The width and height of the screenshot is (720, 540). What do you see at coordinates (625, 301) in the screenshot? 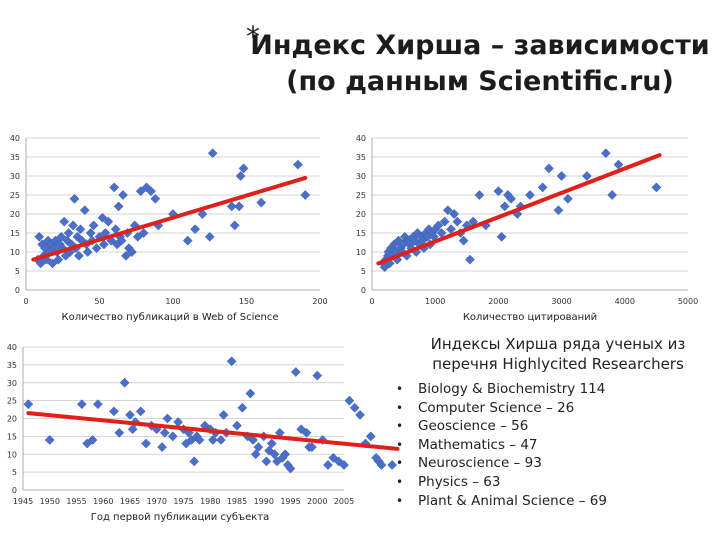
I see `x-tick-label: 4000` at bounding box center [625, 301].